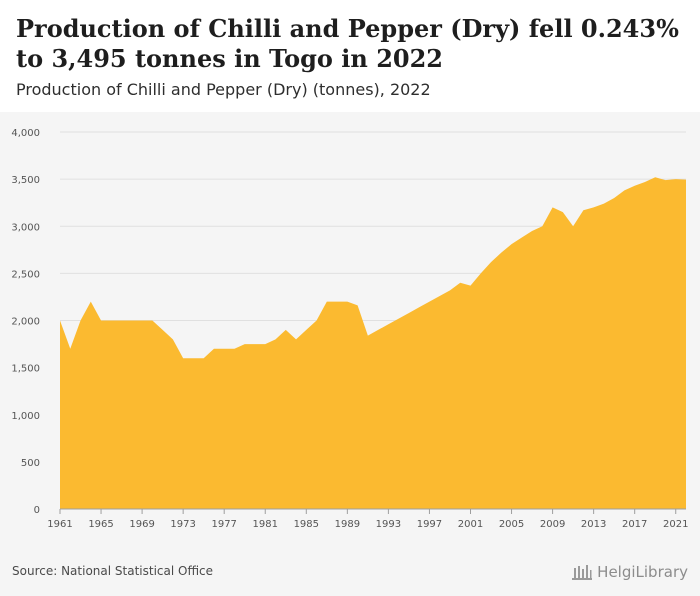 This screenshot has height=596, width=700. I want to click on x-tick-label: 1961, so click(59, 524).